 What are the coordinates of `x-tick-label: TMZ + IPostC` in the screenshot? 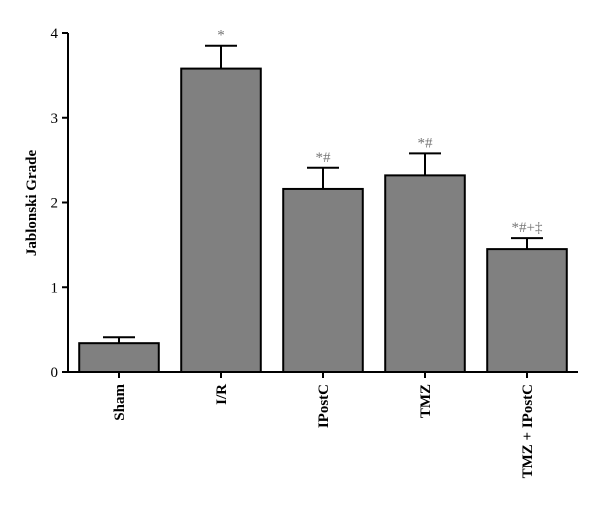 It's located at (528, 431).